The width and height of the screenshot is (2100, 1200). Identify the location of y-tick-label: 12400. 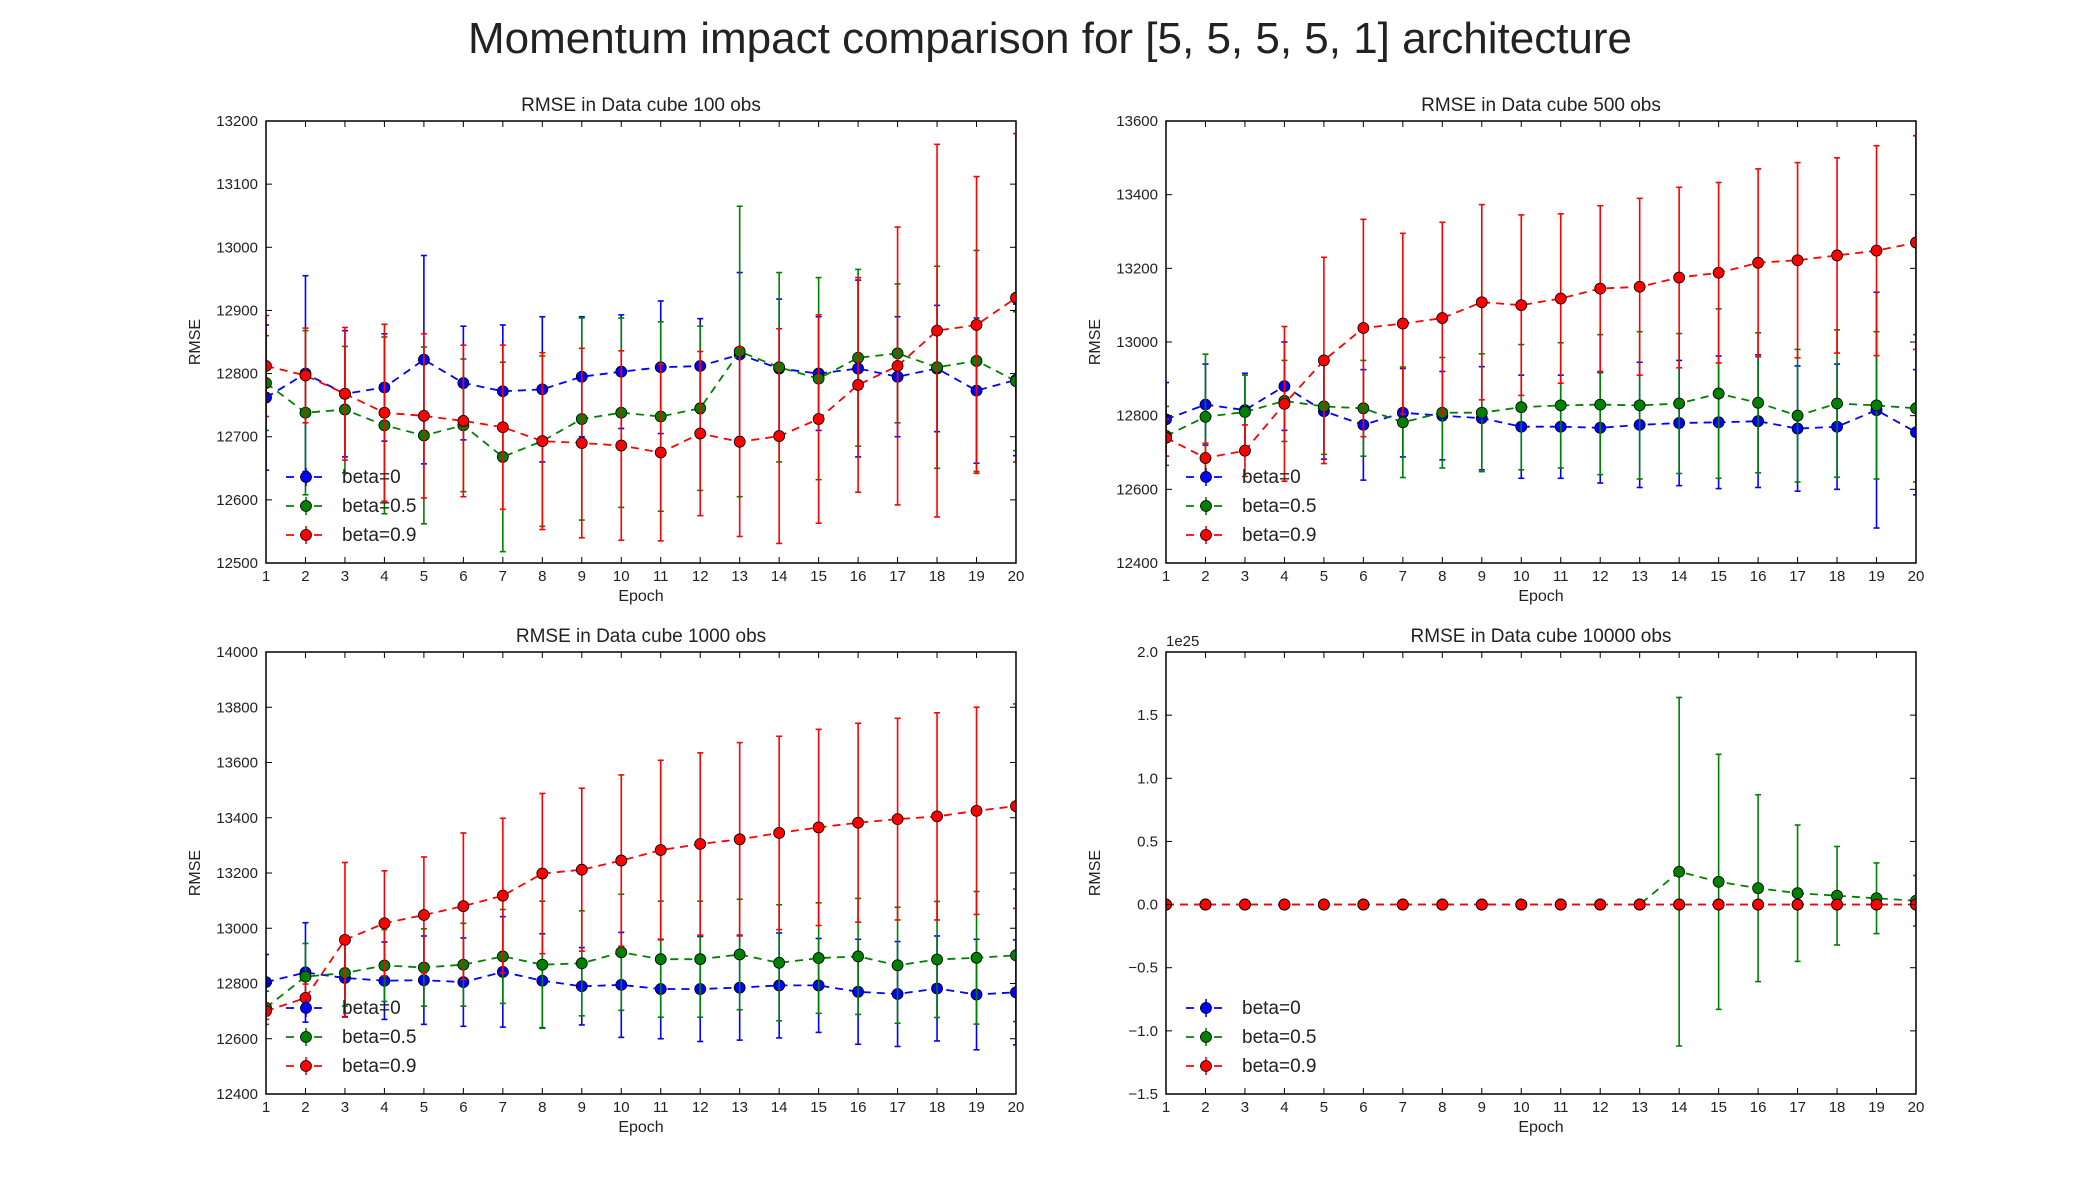
(1137, 563).